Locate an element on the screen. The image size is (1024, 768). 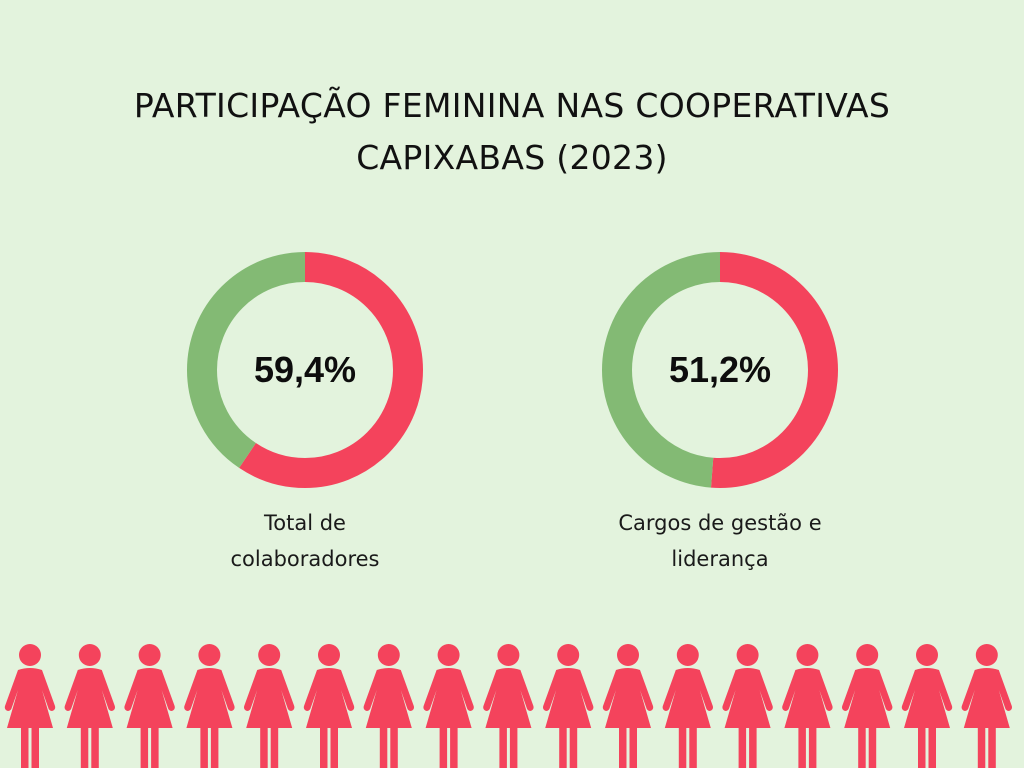
donut-svg-total is located at coordinates (305, 370).